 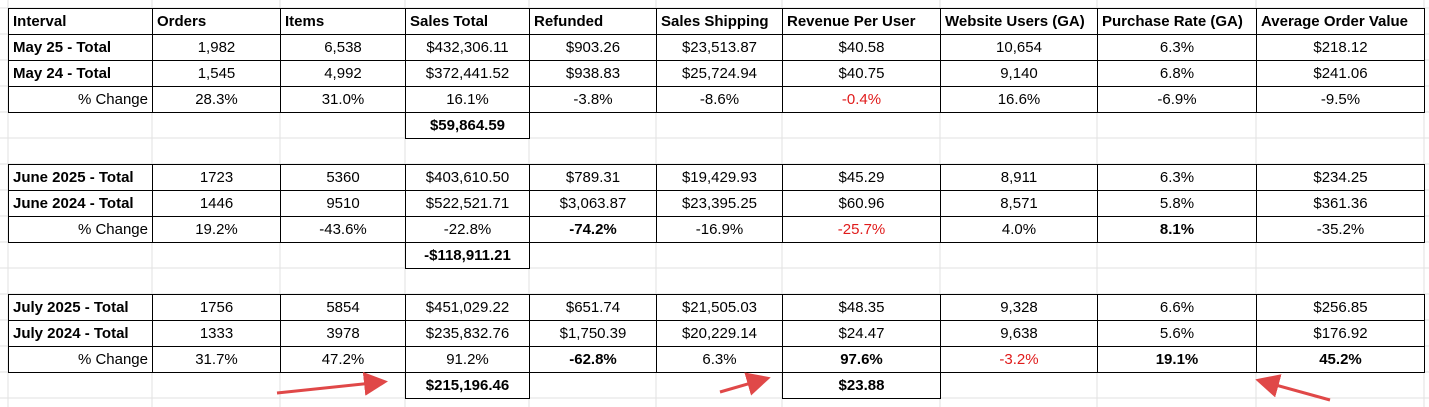 I want to click on cell-value: 5.8%, so click(x=1177, y=203).